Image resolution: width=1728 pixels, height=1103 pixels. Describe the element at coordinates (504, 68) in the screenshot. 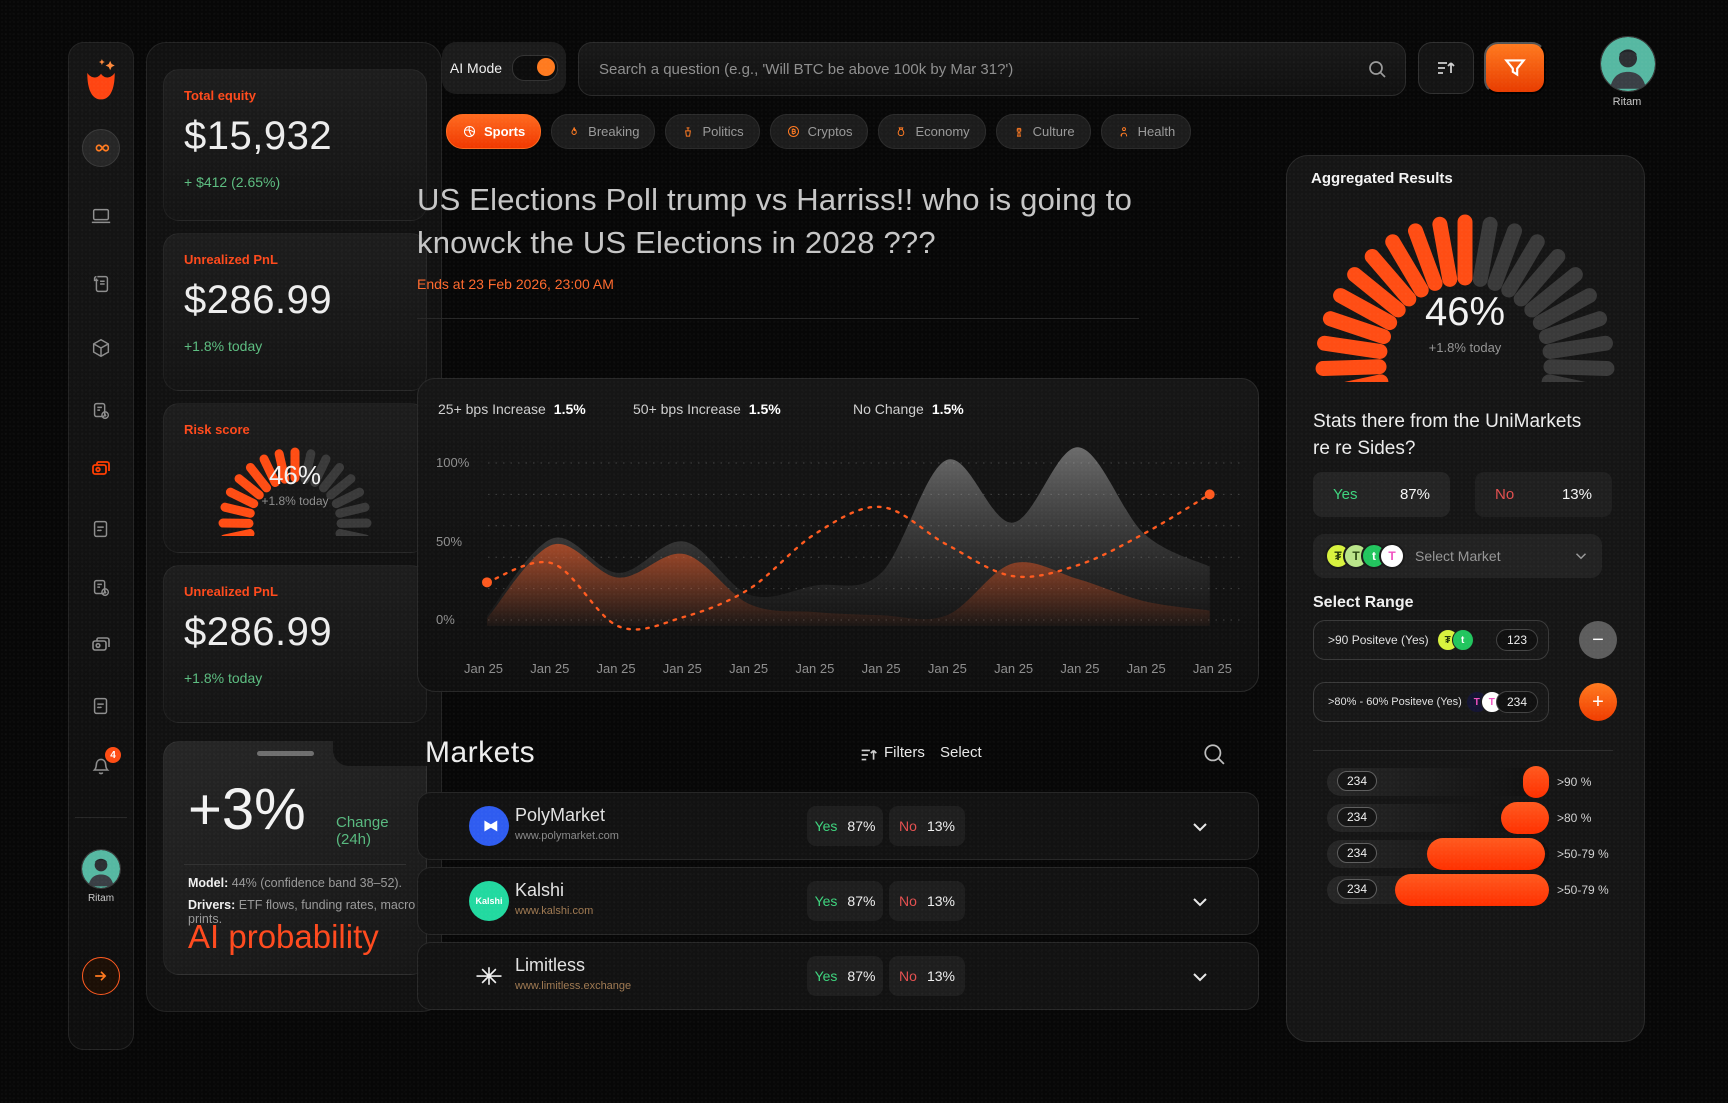

I see `ai-mode-control: AI Mode` at that location.